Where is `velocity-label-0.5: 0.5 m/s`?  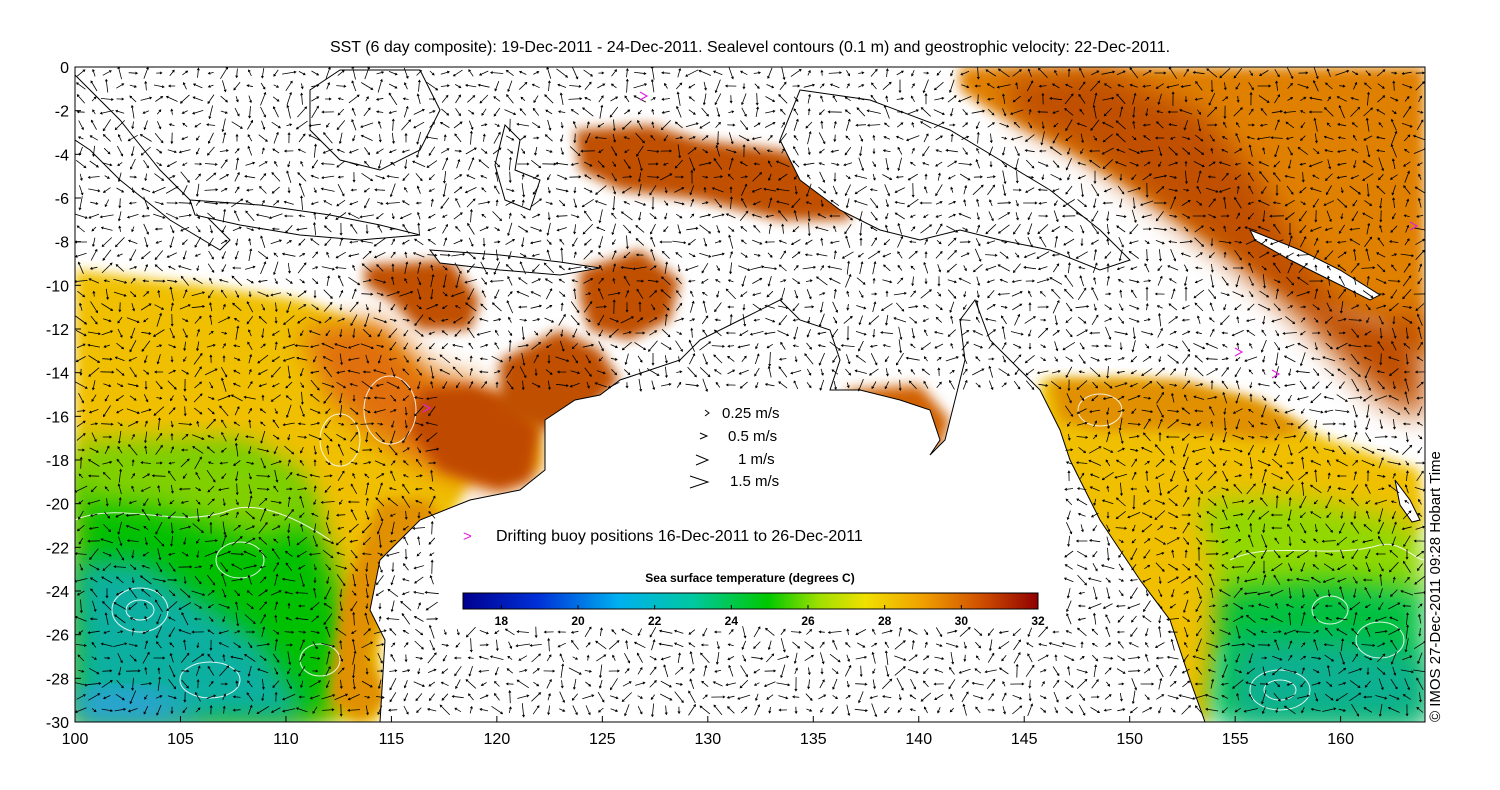
velocity-label-0.5: 0.5 m/s is located at coordinates (752, 436).